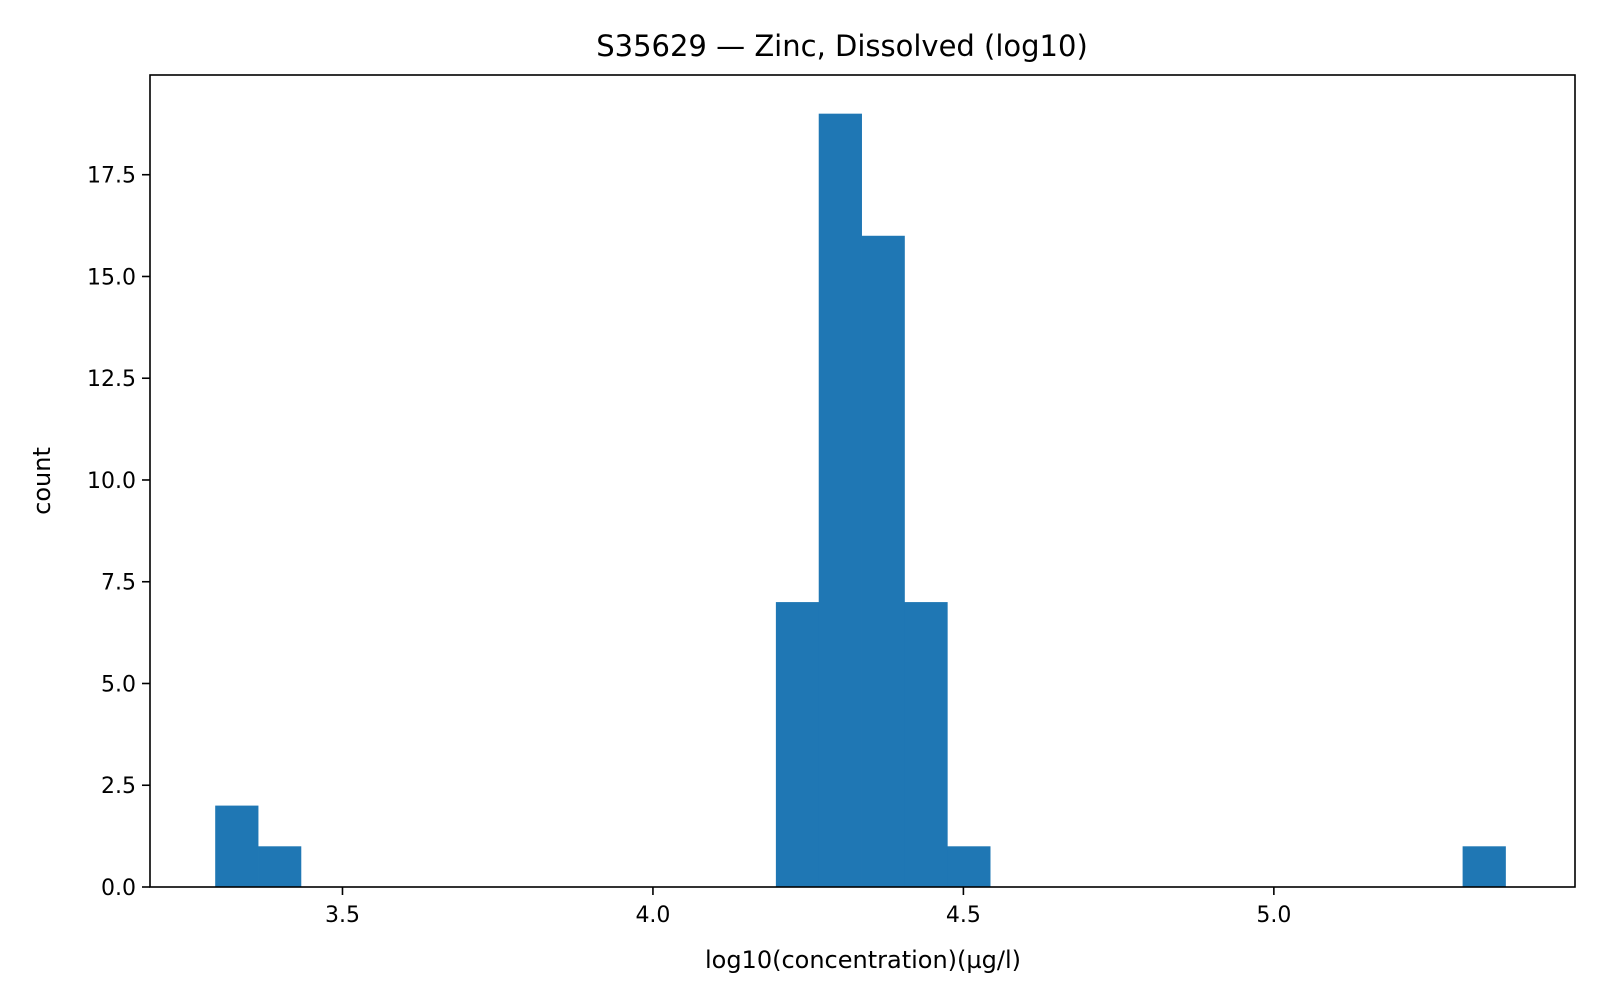 The width and height of the screenshot is (1600, 1000). What do you see at coordinates (42, 481) in the screenshot?
I see `y-axis-label: count` at bounding box center [42, 481].